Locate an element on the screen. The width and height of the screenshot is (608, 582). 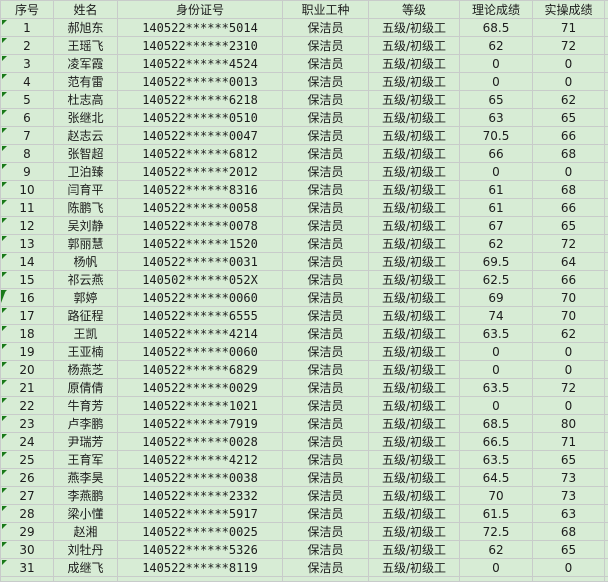
cell-name: 范有雷 is located at coordinates (85, 81).